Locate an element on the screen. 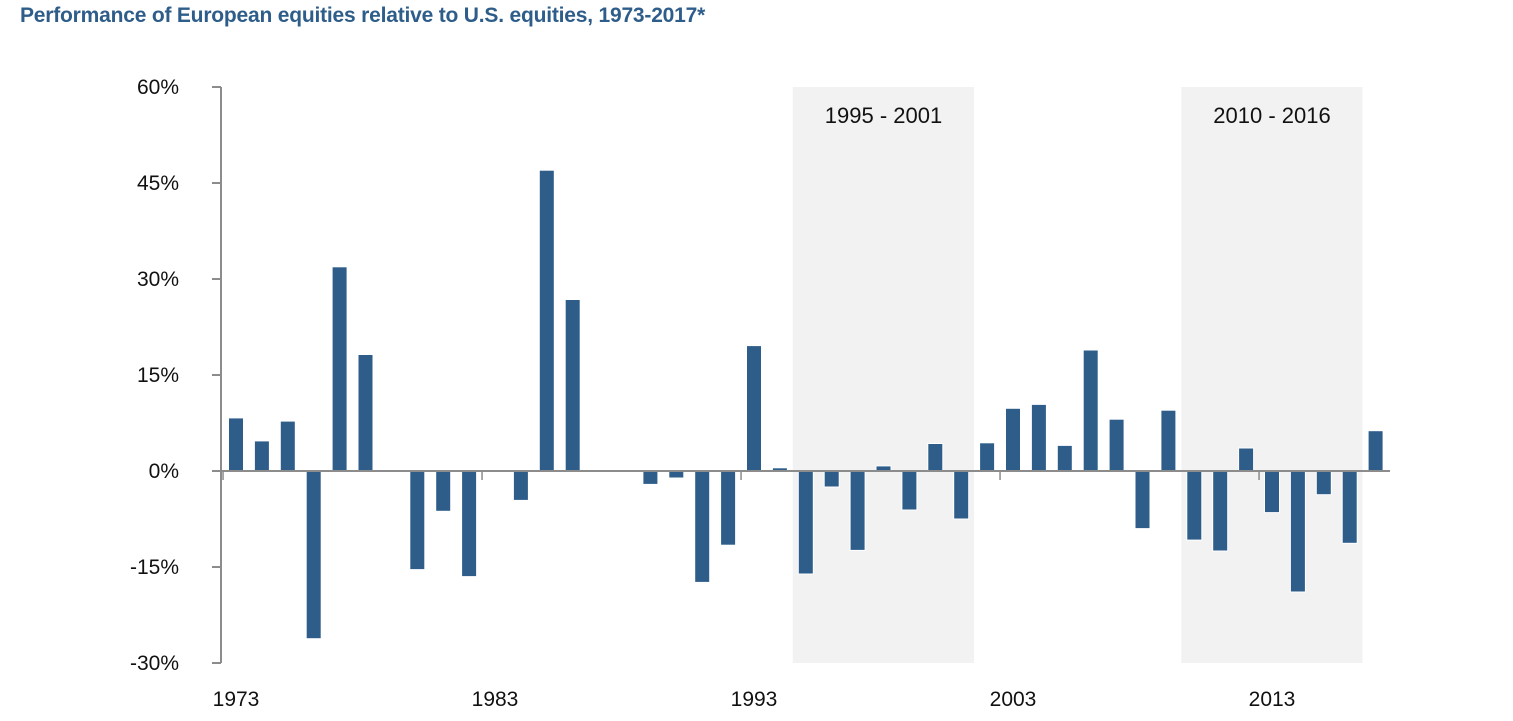  bar-1999 is located at coordinates (909, 490).